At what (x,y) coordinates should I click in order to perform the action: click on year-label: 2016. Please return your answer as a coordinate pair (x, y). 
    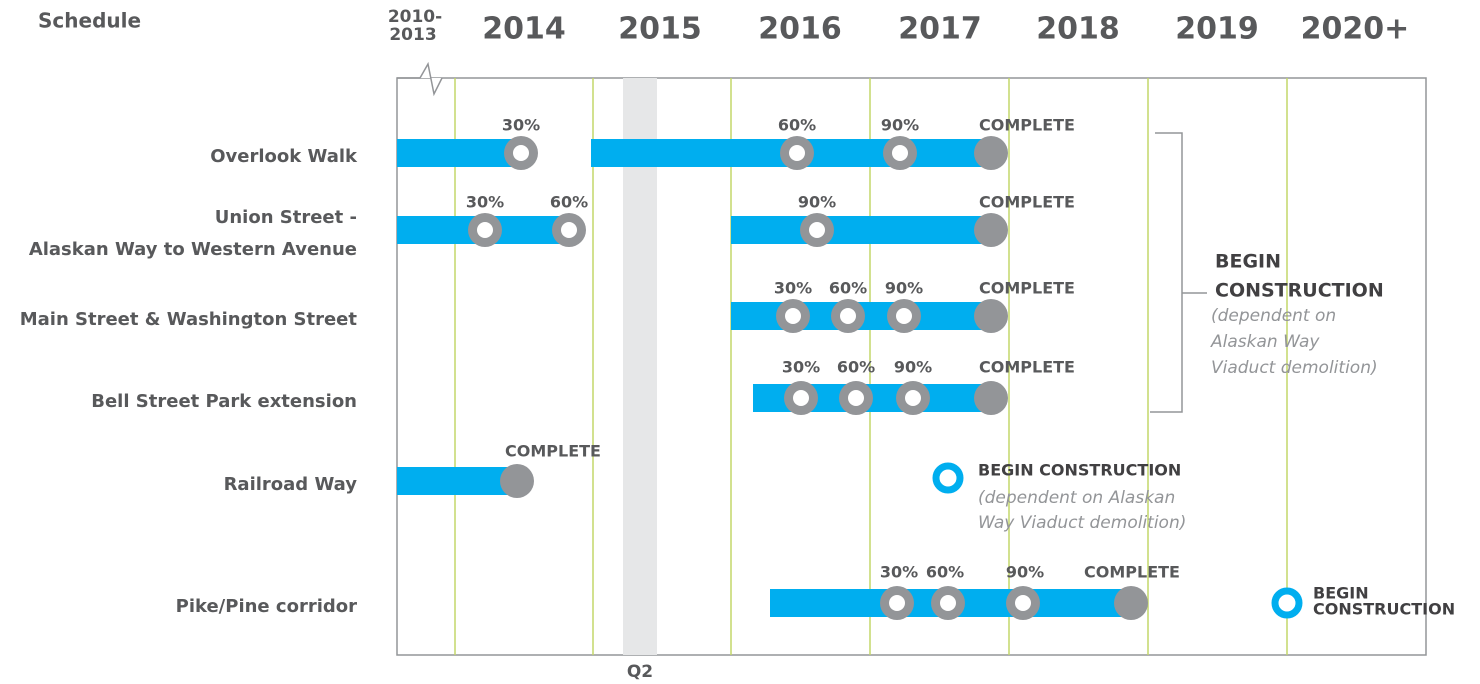
    Looking at the image, I should click on (800, 29).